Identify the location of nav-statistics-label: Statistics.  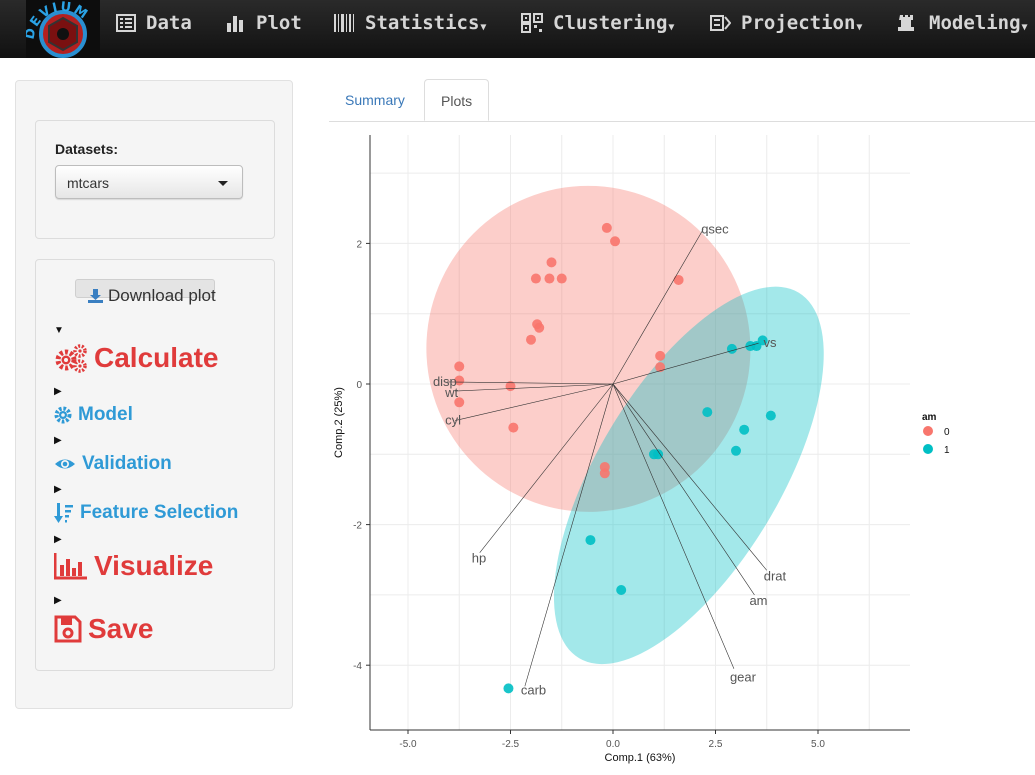
(422, 23).